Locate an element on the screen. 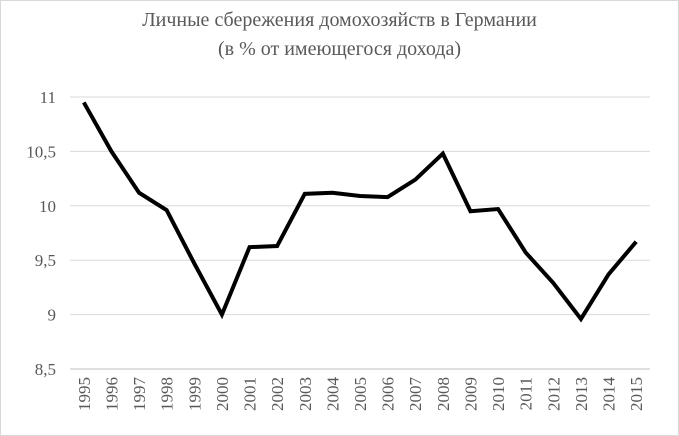 The image size is (679, 436). x-tick-label: 1997 is located at coordinates (139, 394).